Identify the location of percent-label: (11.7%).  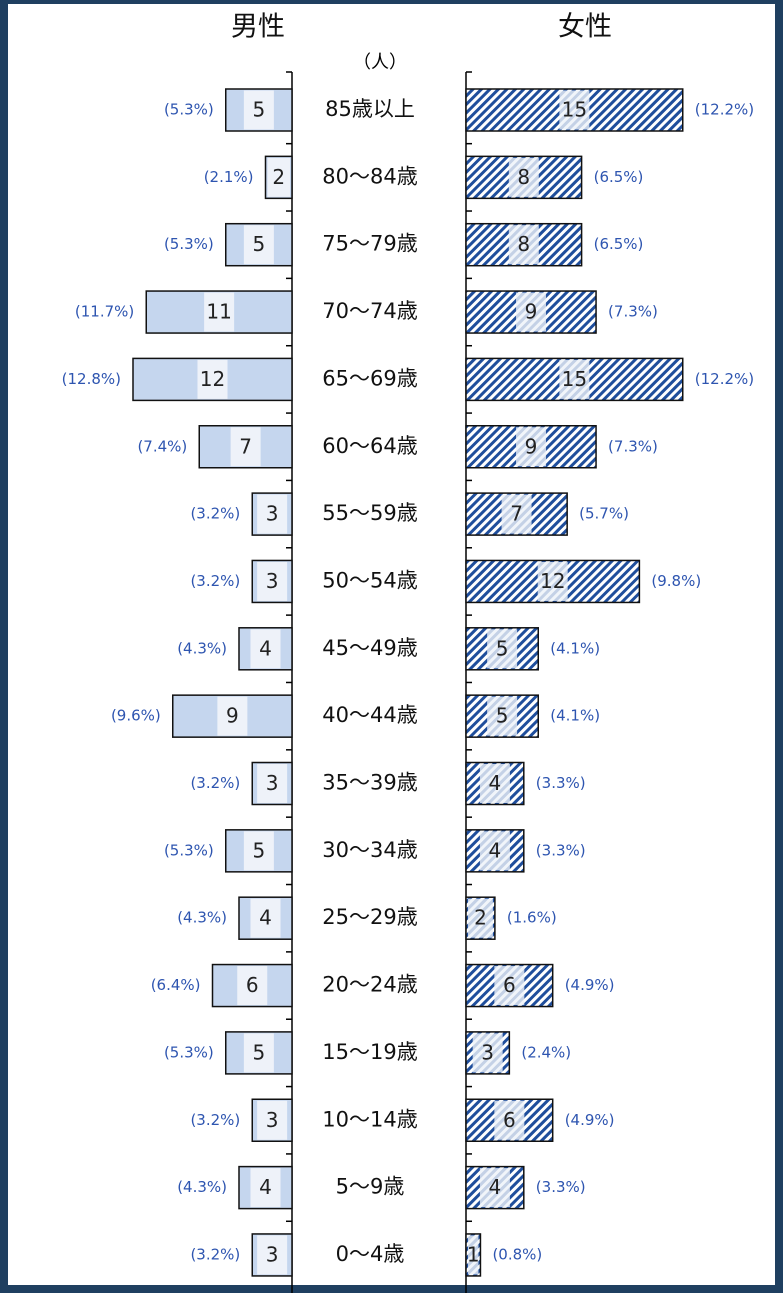
(104, 312).